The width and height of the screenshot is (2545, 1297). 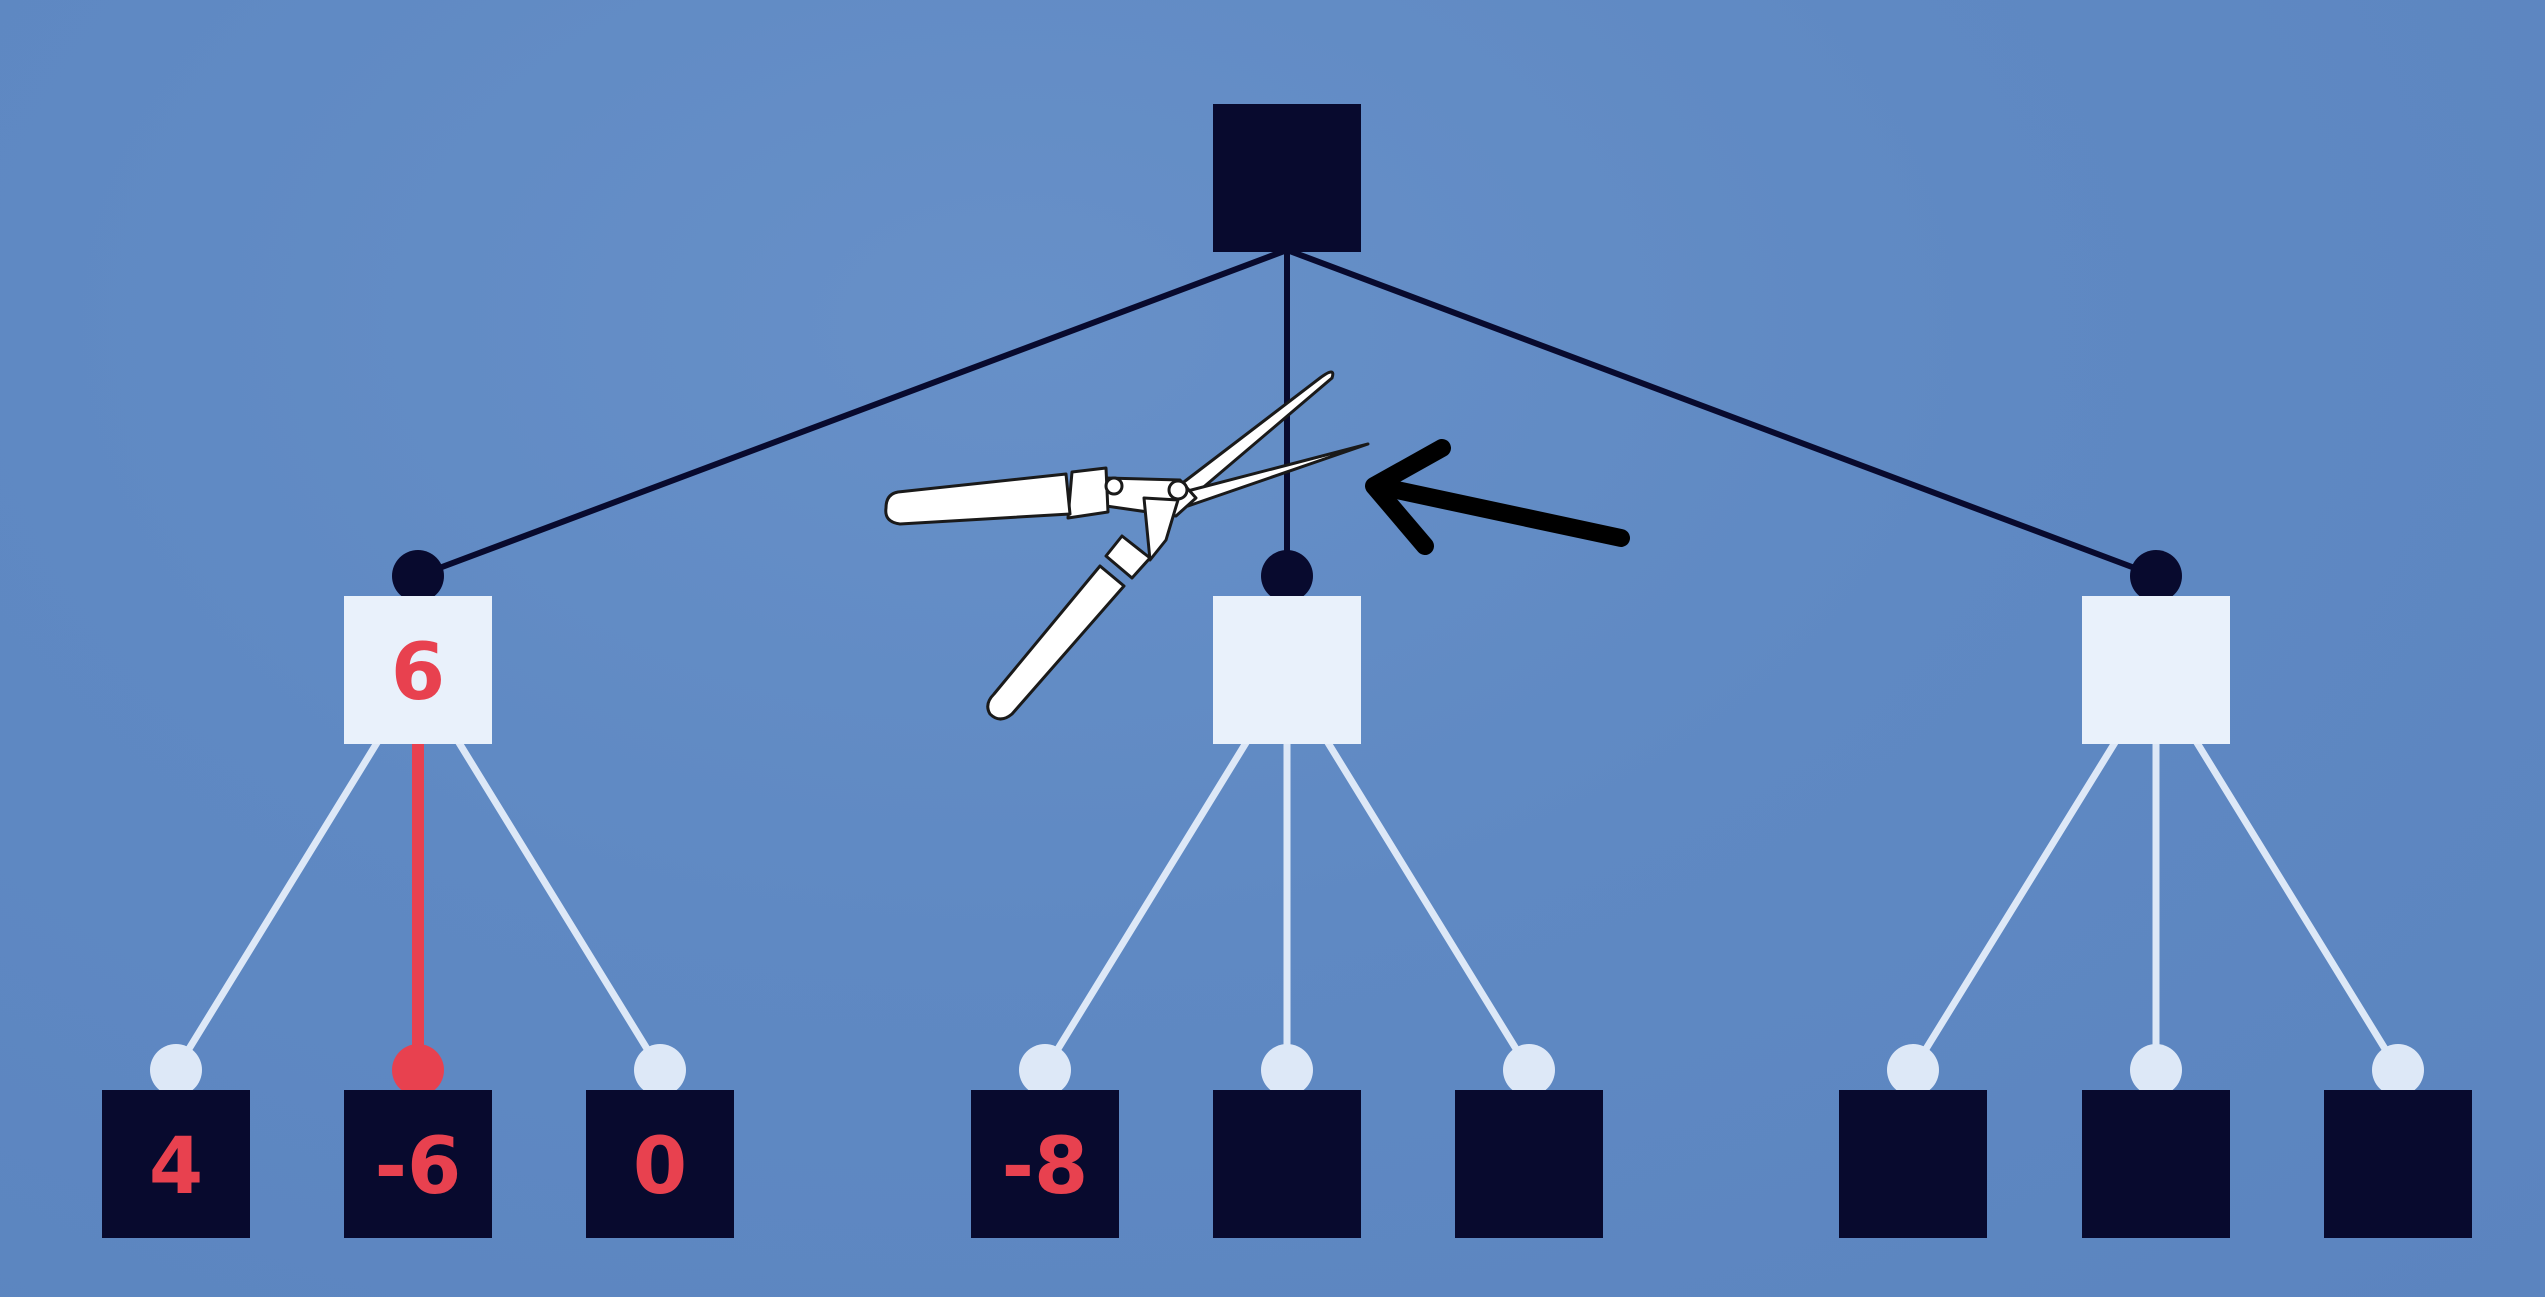 I want to click on level1-label-left: 6, so click(x=418, y=673).